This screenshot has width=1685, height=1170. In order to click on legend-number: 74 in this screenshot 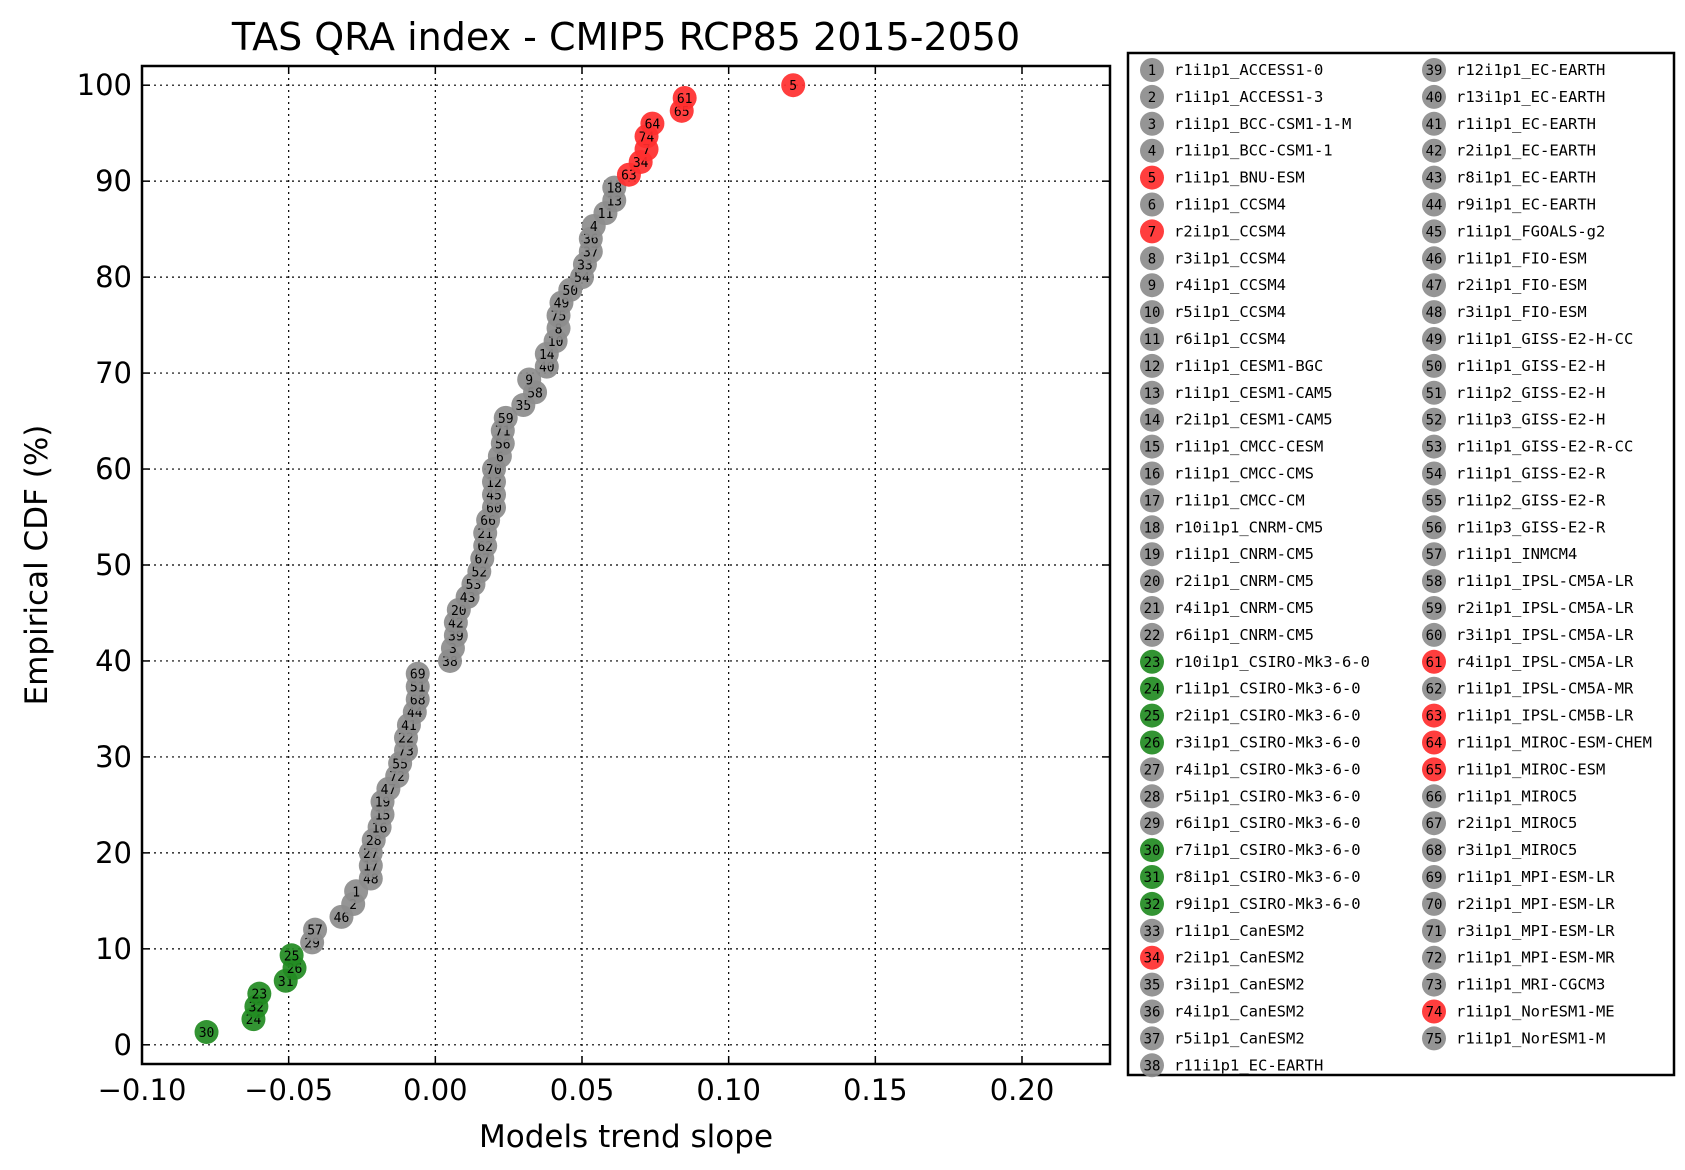, I will do `click(1434, 1013)`.